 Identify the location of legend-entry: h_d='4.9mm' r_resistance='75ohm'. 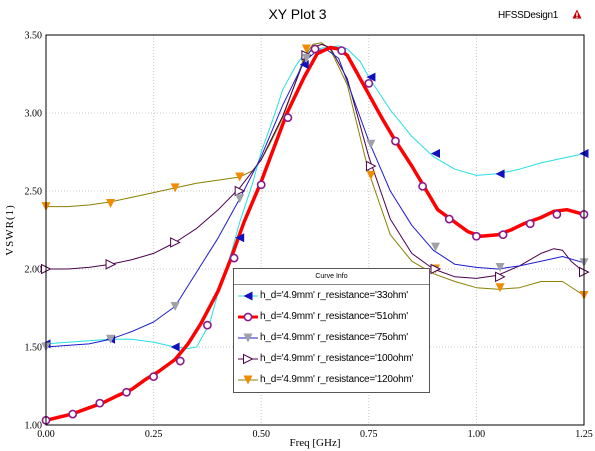
(331, 338).